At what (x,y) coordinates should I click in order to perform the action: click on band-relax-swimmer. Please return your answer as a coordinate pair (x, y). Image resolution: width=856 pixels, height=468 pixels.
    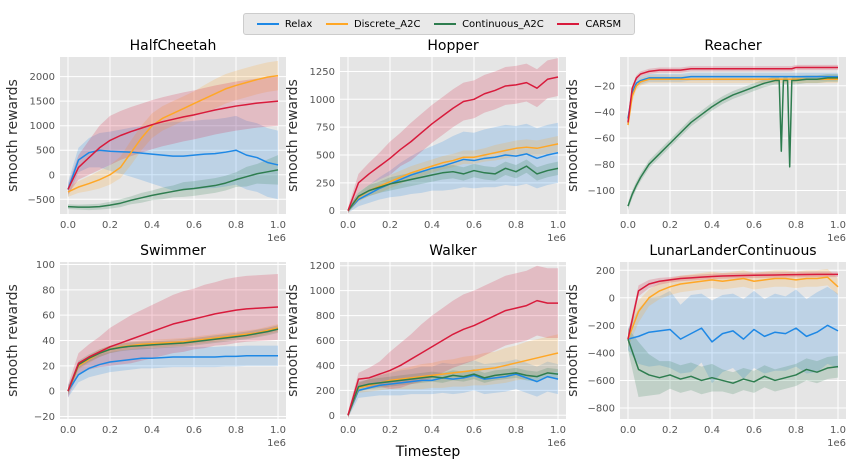
    Looking at the image, I should click on (173, 371).